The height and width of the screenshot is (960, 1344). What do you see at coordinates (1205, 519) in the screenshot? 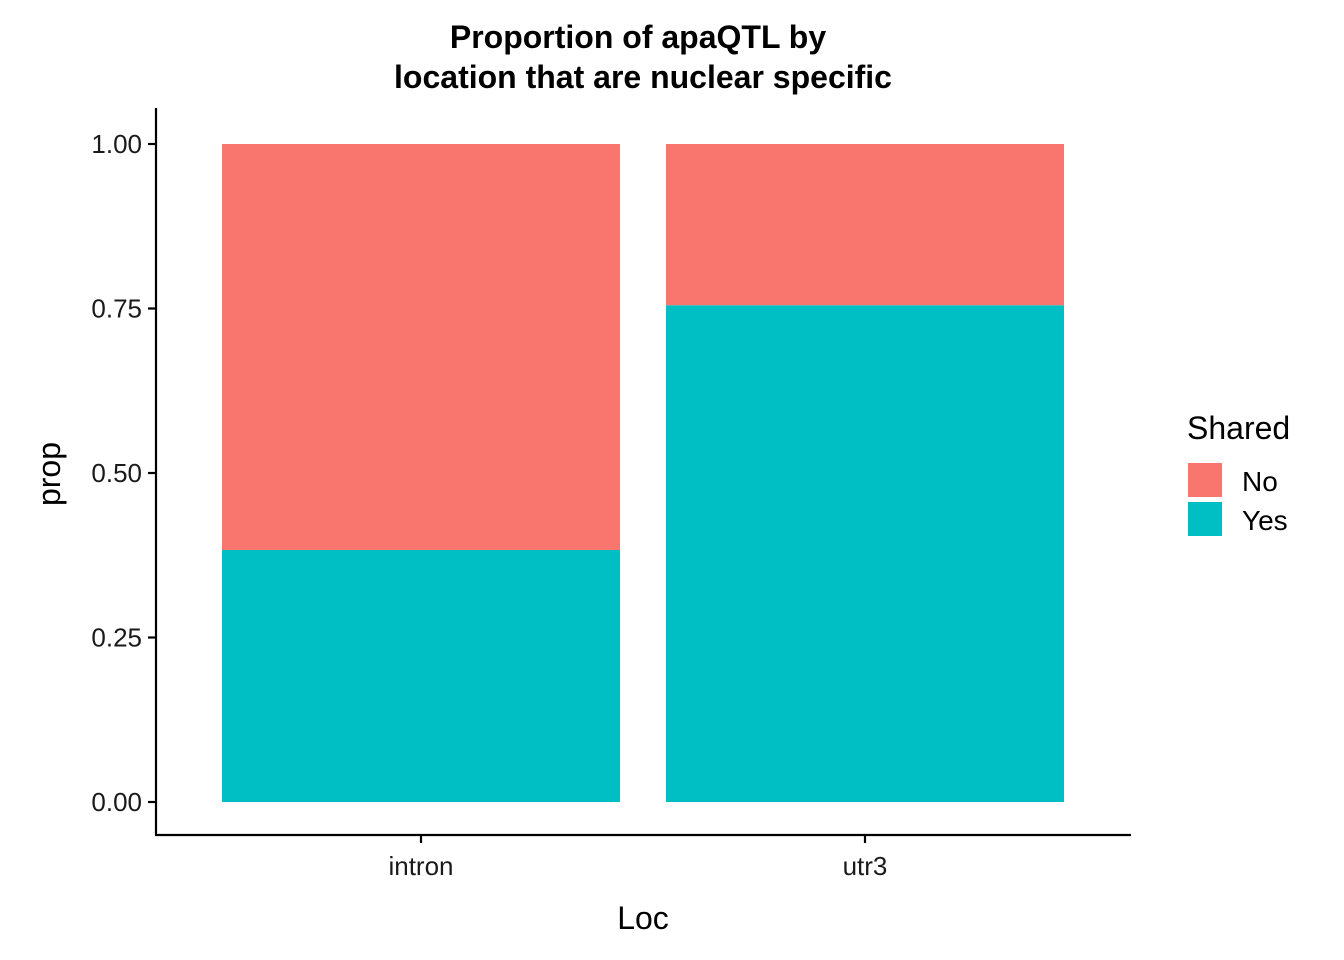
I see `legend-key-yes` at bounding box center [1205, 519].